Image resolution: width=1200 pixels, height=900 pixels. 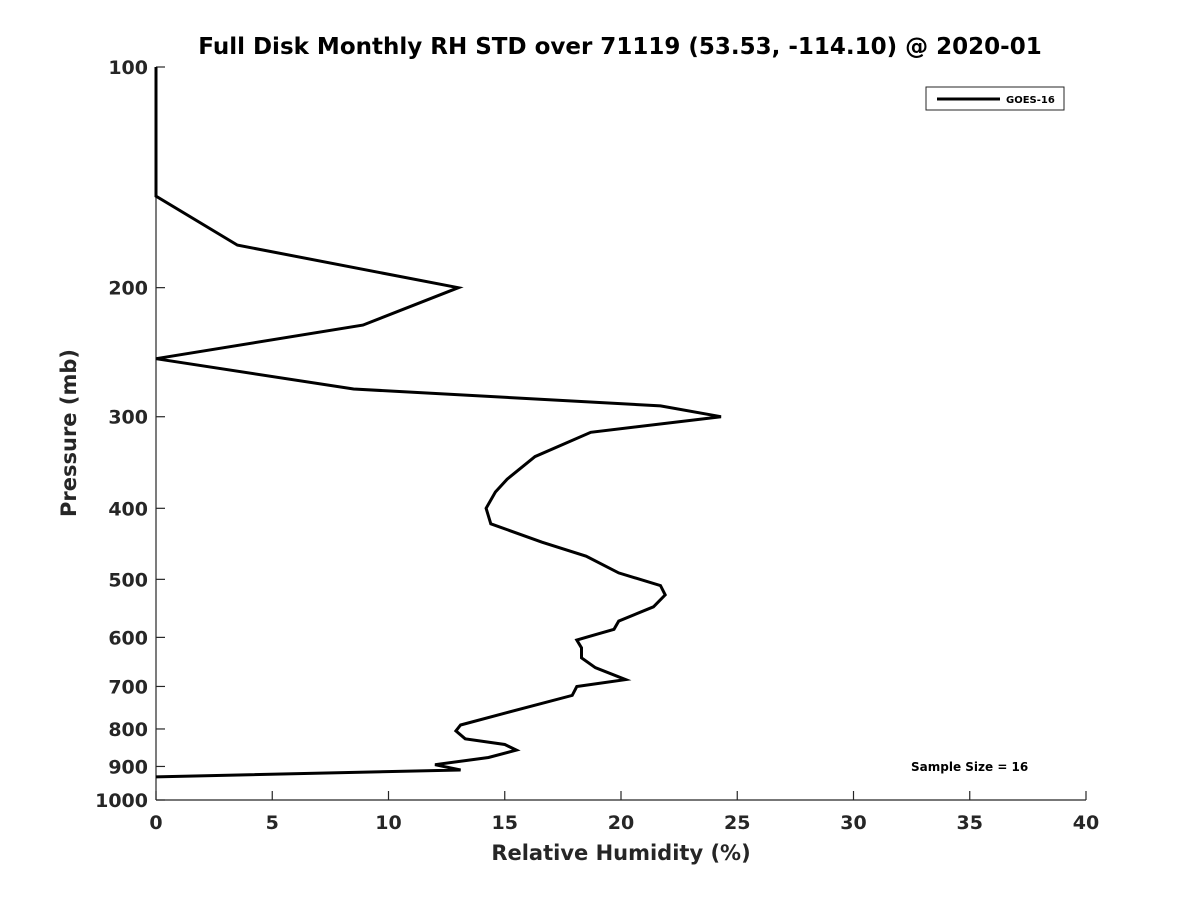 What do you see at coordinates (128, 767) in the screenshot?
I see `y-tick-label: 900` at bounding box center [128, 767].